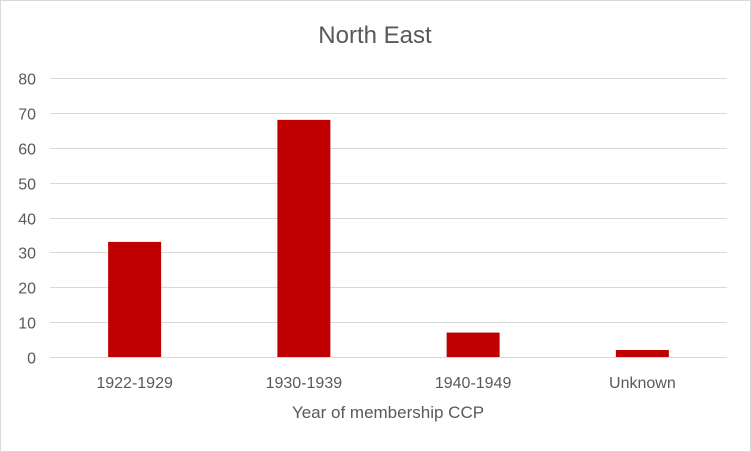 This screenshot has height=452, width=751. I want to click on y-tick-label: 30, so click(27, 254).